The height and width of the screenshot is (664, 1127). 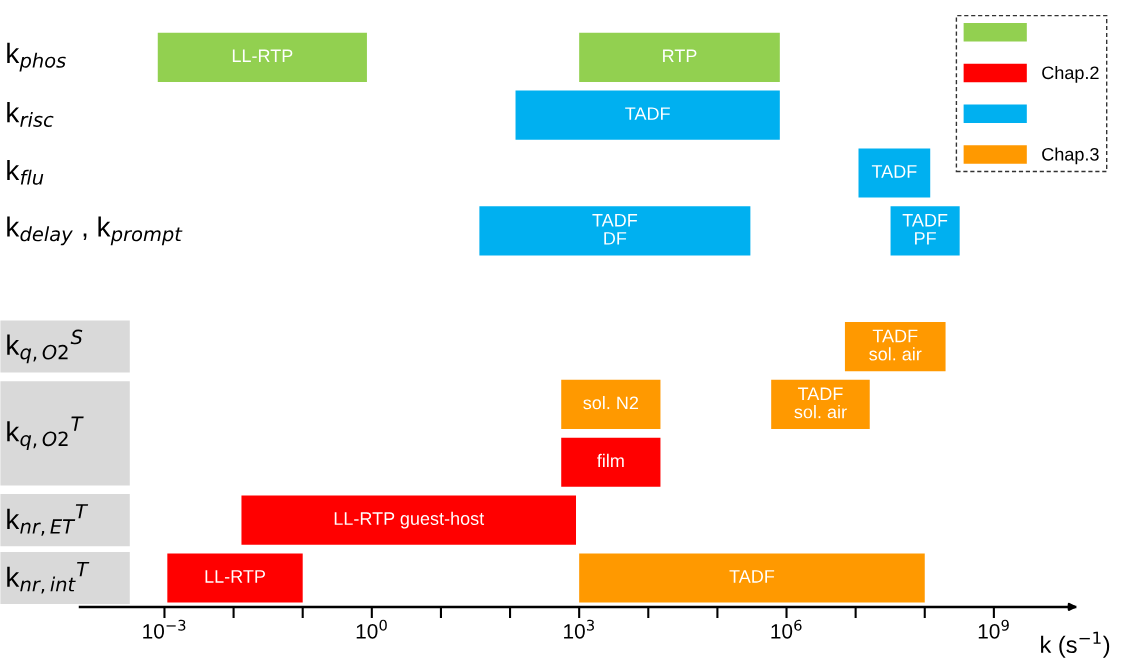 I want to click on x-tick-label: 10$^{6}$, so click(x=786, y=629).